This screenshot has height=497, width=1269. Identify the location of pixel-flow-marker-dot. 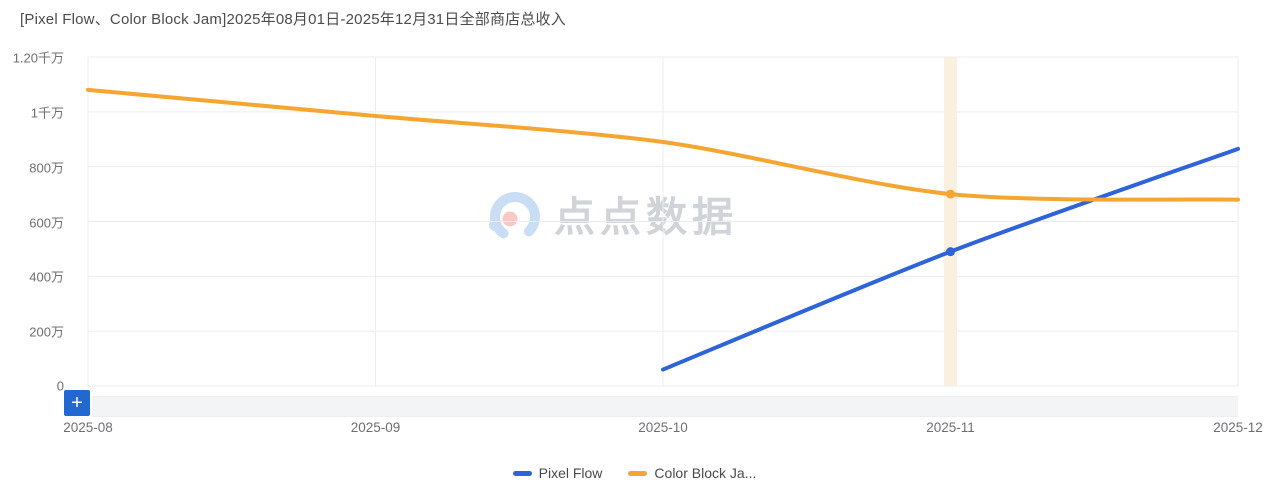
(950, 252).